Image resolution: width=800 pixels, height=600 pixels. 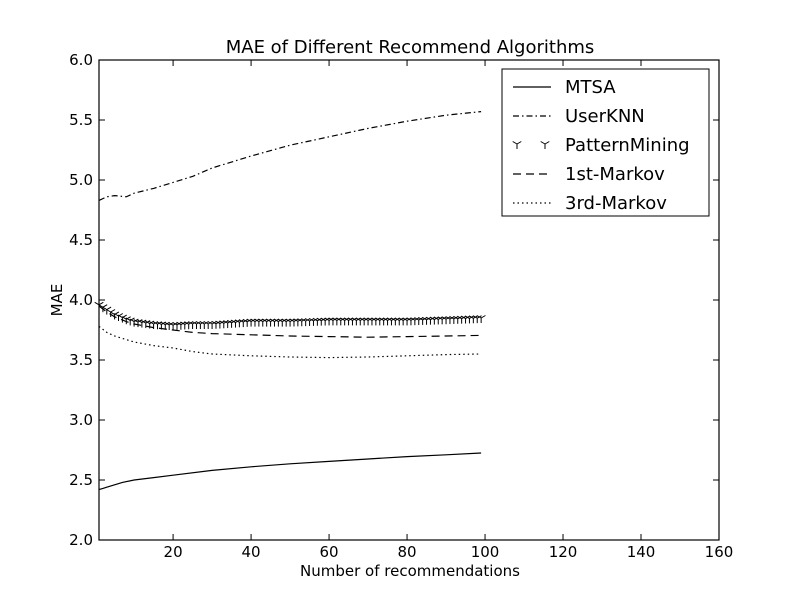 What do you see at coordinates (81, 120) in the screenshot?
I see `y-tick-label: 5.5` at bounding box center [81, 120].